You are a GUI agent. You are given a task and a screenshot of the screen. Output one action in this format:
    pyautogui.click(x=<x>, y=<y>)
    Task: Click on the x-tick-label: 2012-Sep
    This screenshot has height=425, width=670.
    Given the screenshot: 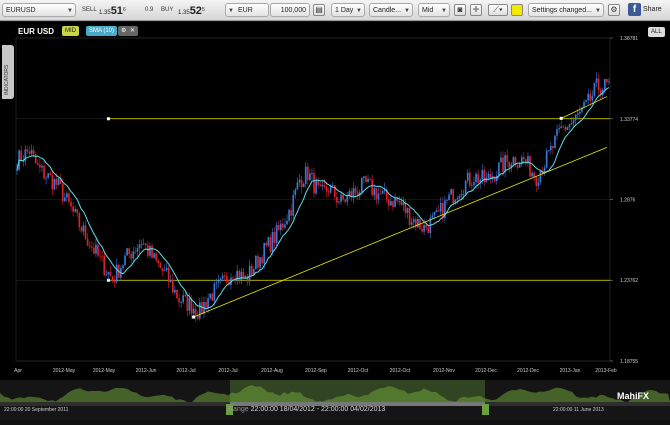 What is the action you would take?
    pyautogui.click(x=316, y=371)
    